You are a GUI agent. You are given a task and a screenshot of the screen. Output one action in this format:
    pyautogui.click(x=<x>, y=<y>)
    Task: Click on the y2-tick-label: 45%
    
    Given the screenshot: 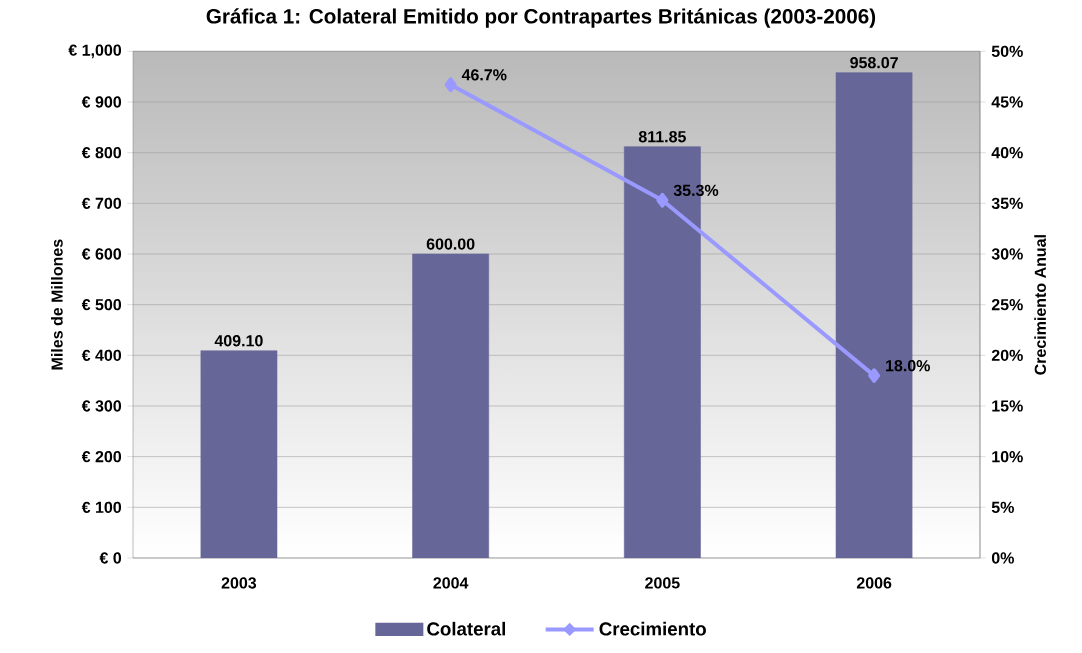 What is the action you would take?
    pyautogui.click(x=1007, y=102)
    